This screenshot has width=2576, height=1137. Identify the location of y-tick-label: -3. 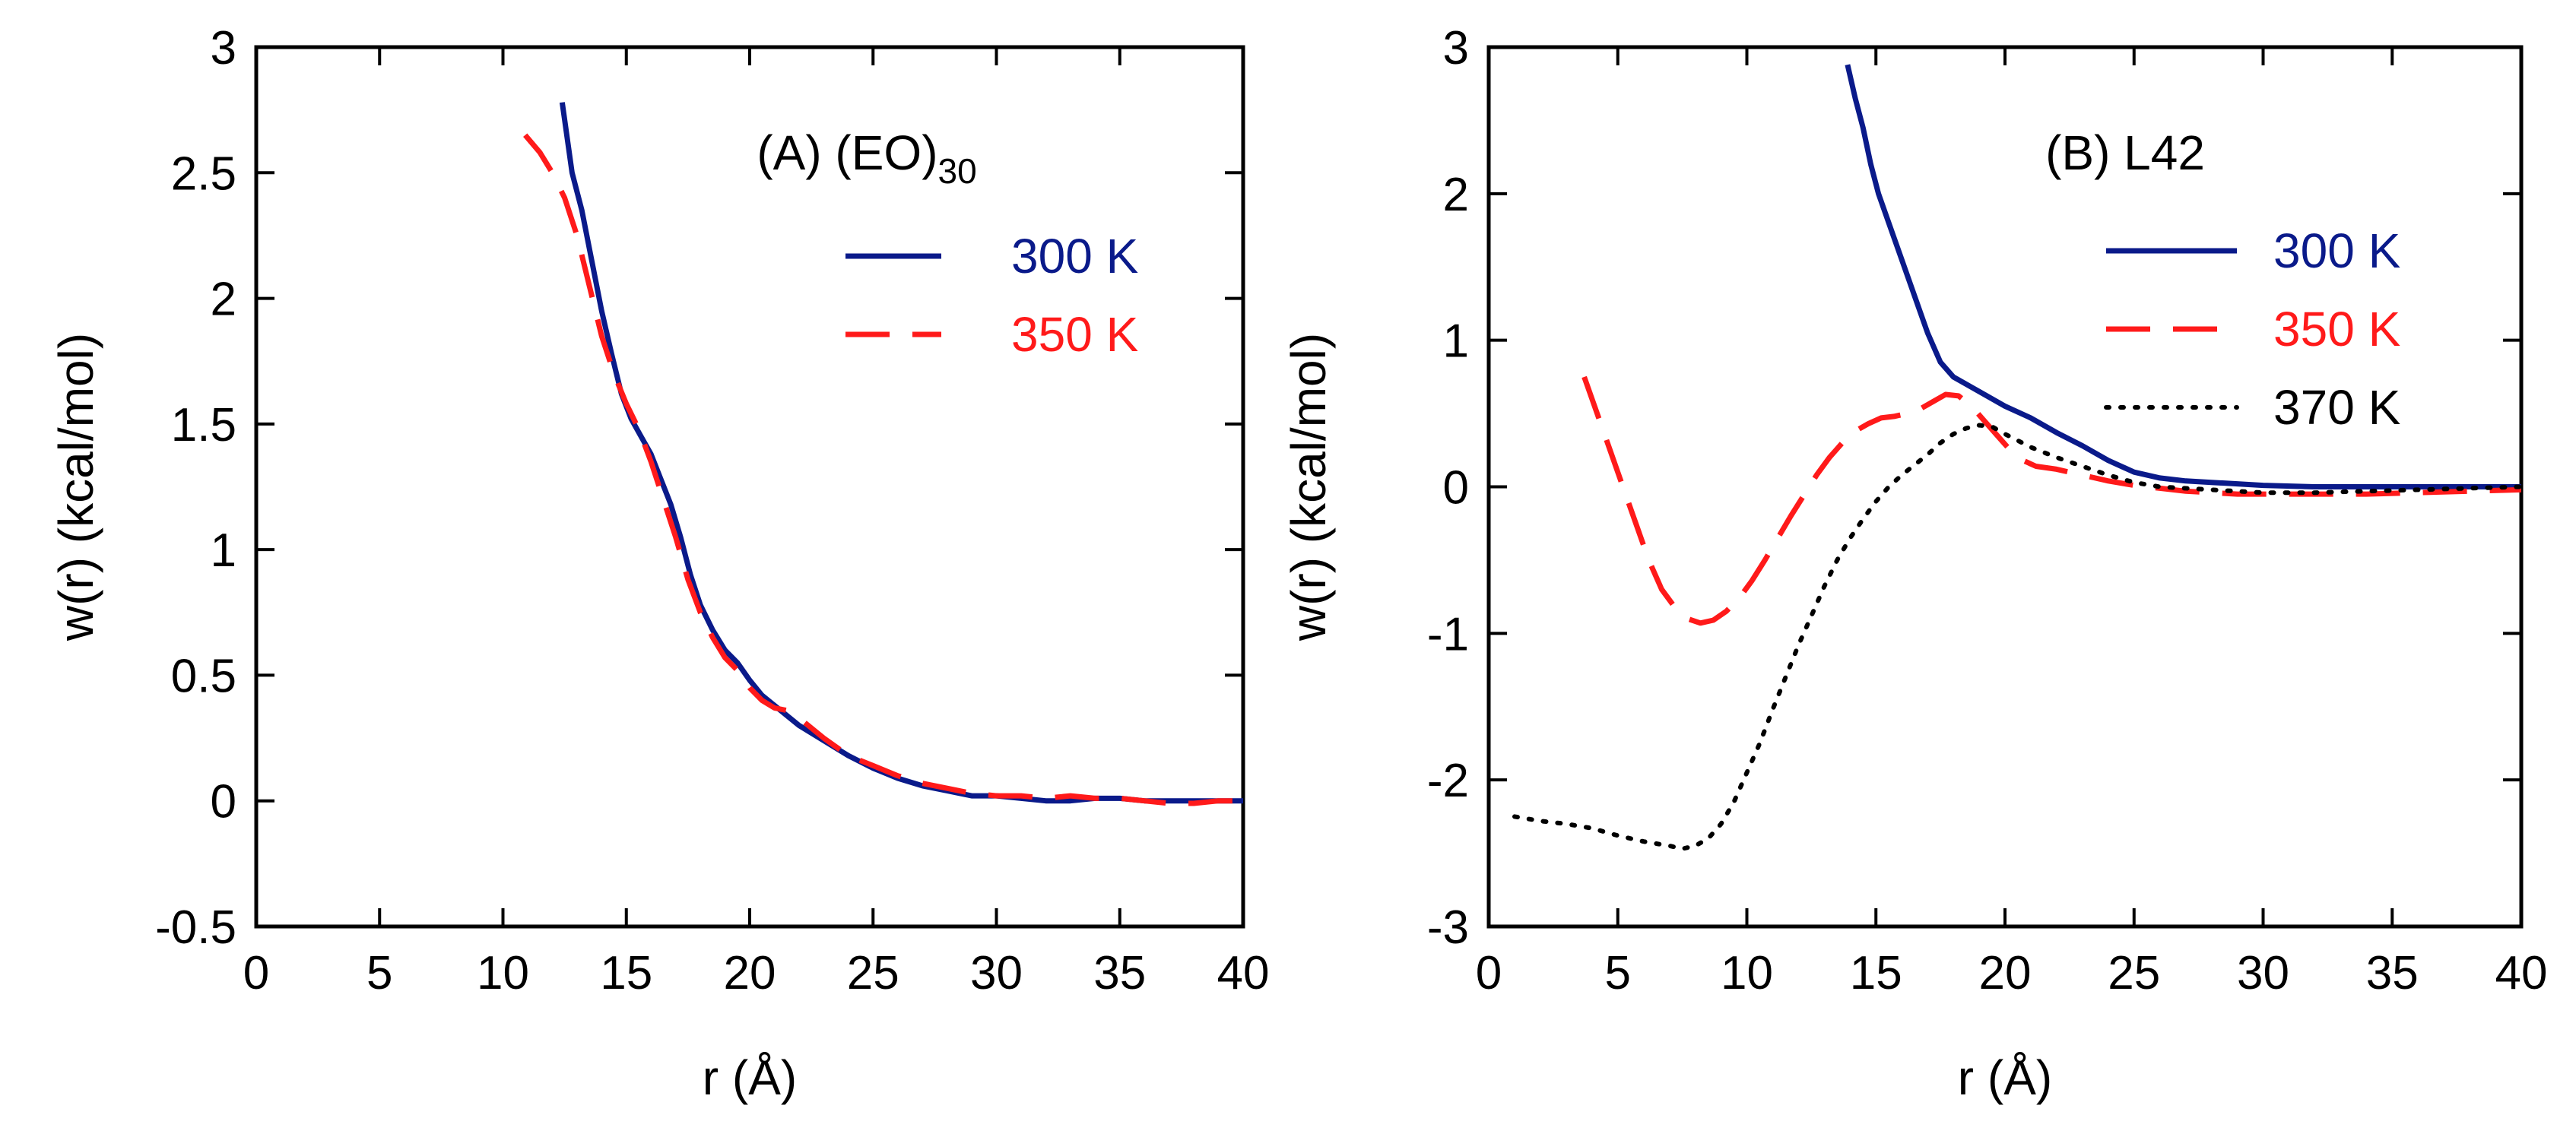
(1448, 927).